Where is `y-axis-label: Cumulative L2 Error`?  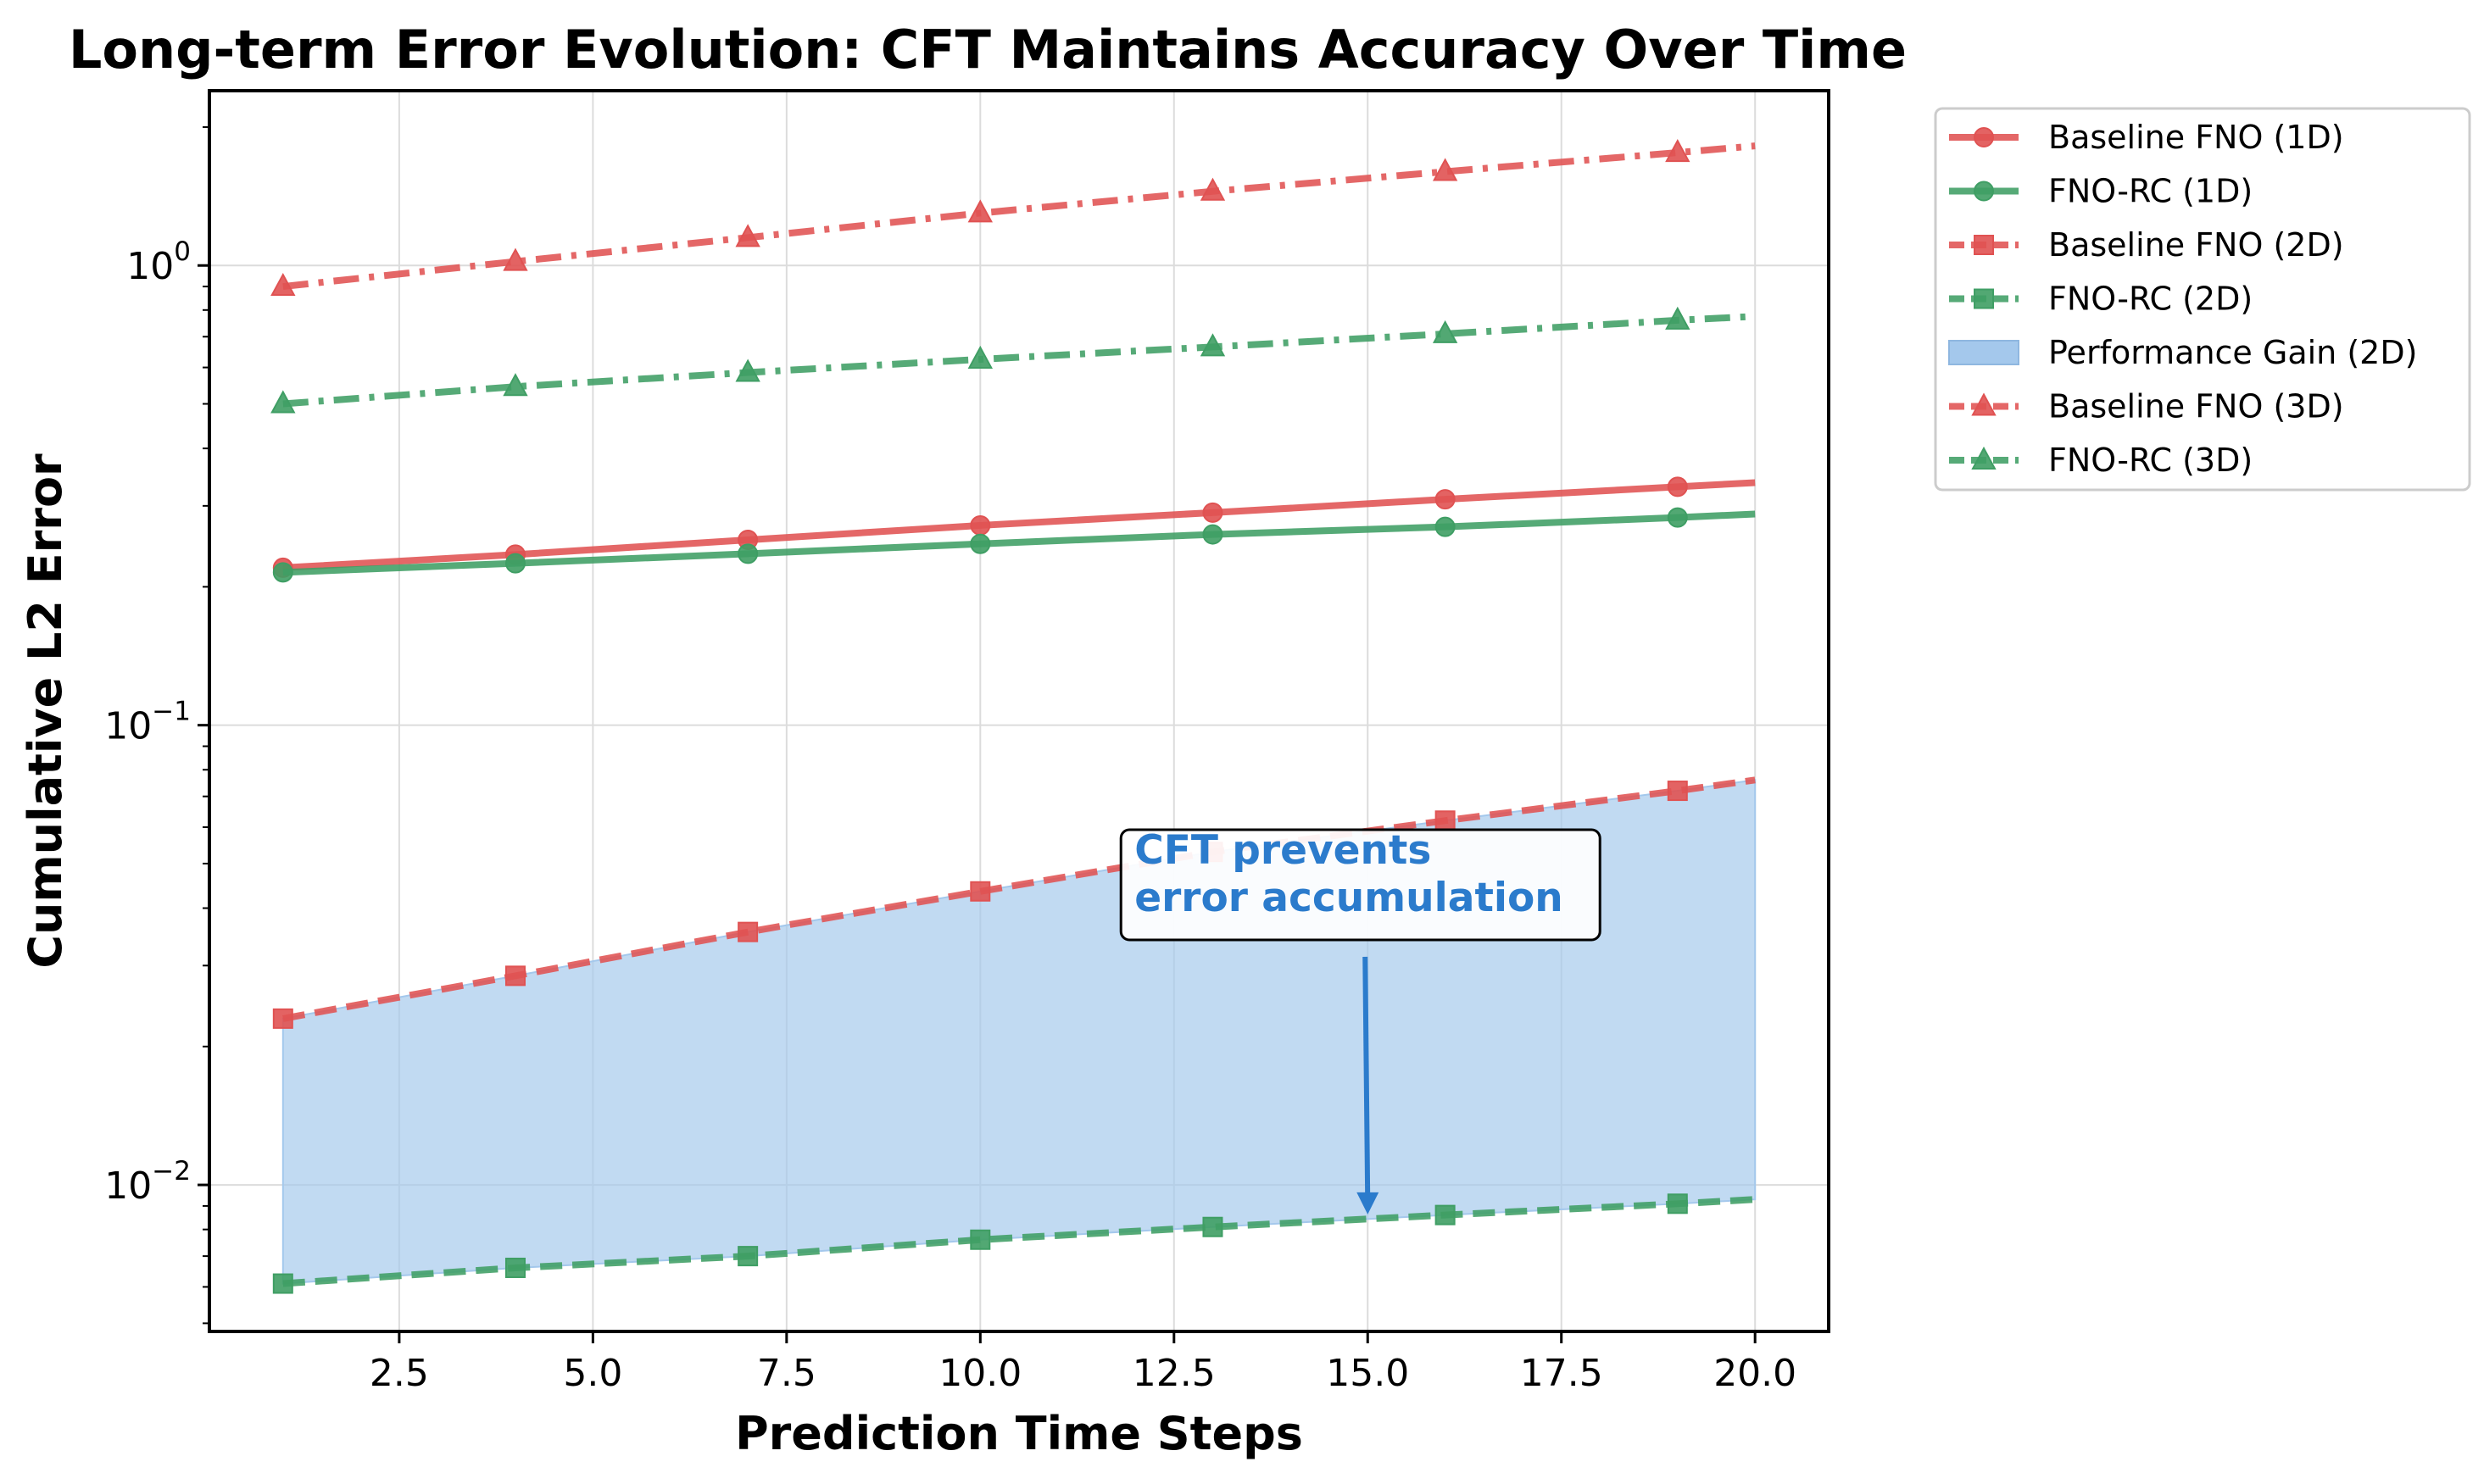 y-axis-label: Cumulative L2 Error is located at coordinates (45, 711).